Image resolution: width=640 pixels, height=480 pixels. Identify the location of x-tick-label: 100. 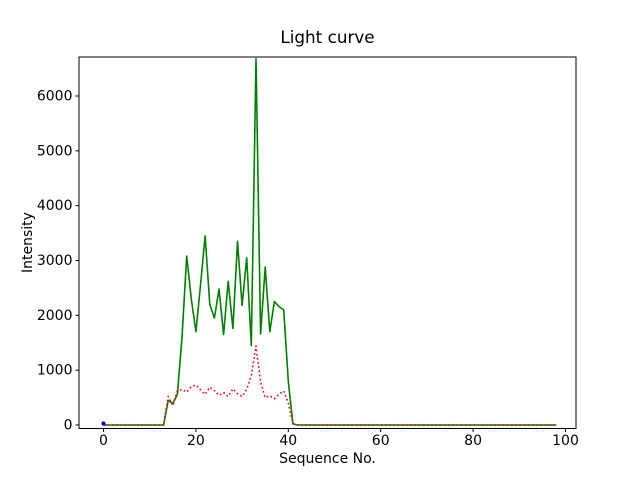
(565, 441).